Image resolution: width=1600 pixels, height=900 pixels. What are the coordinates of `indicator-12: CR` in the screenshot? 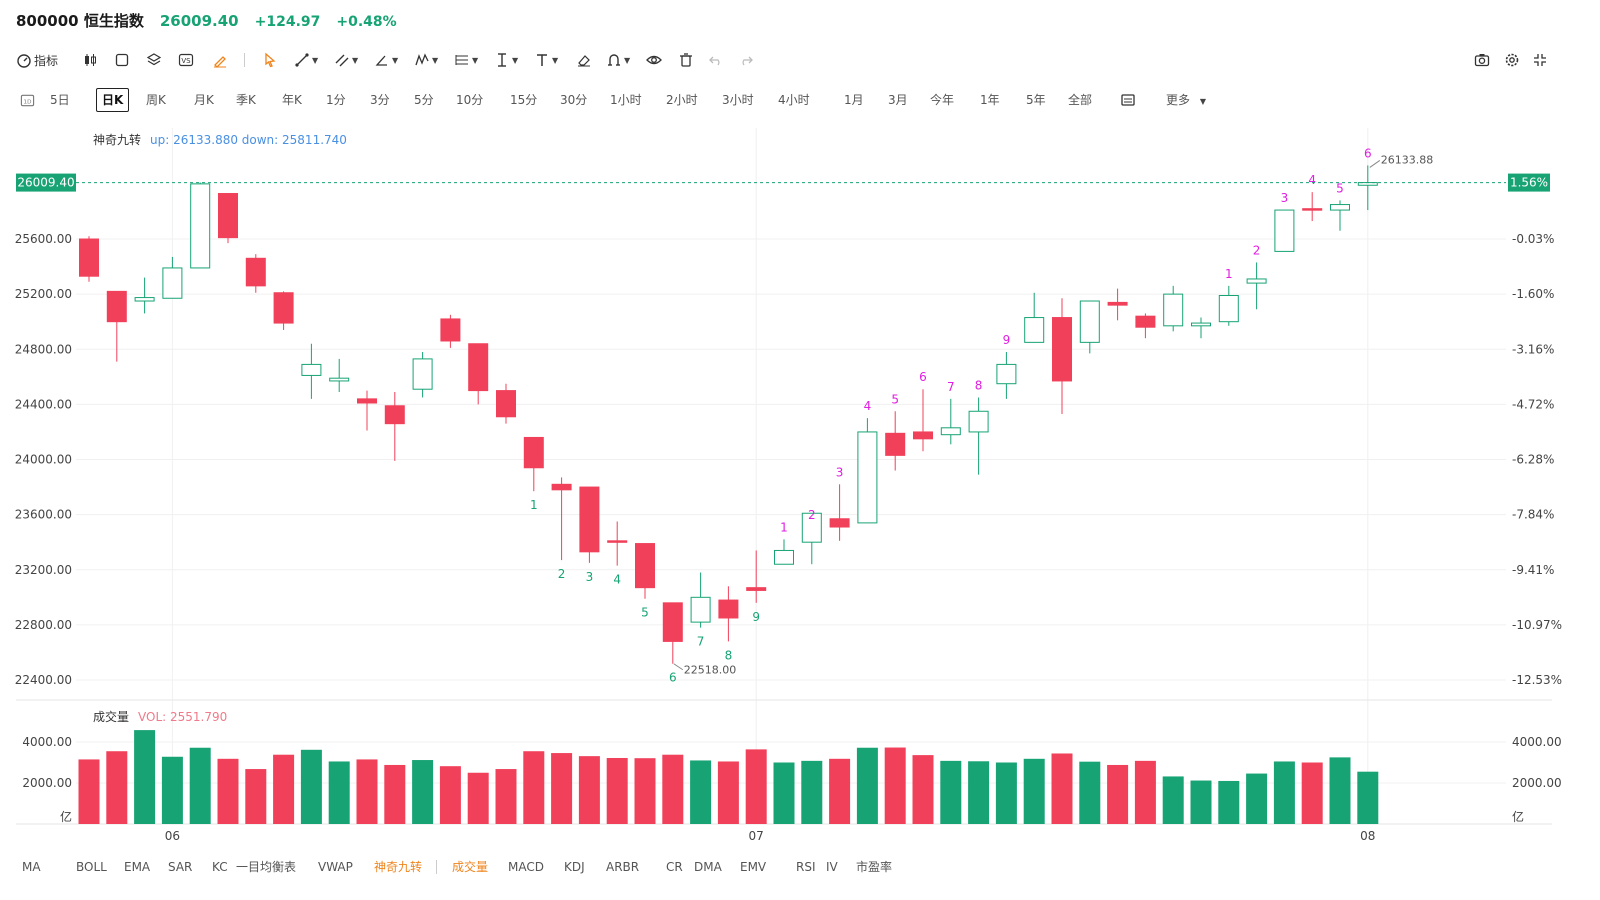 It's located at (674, 867).